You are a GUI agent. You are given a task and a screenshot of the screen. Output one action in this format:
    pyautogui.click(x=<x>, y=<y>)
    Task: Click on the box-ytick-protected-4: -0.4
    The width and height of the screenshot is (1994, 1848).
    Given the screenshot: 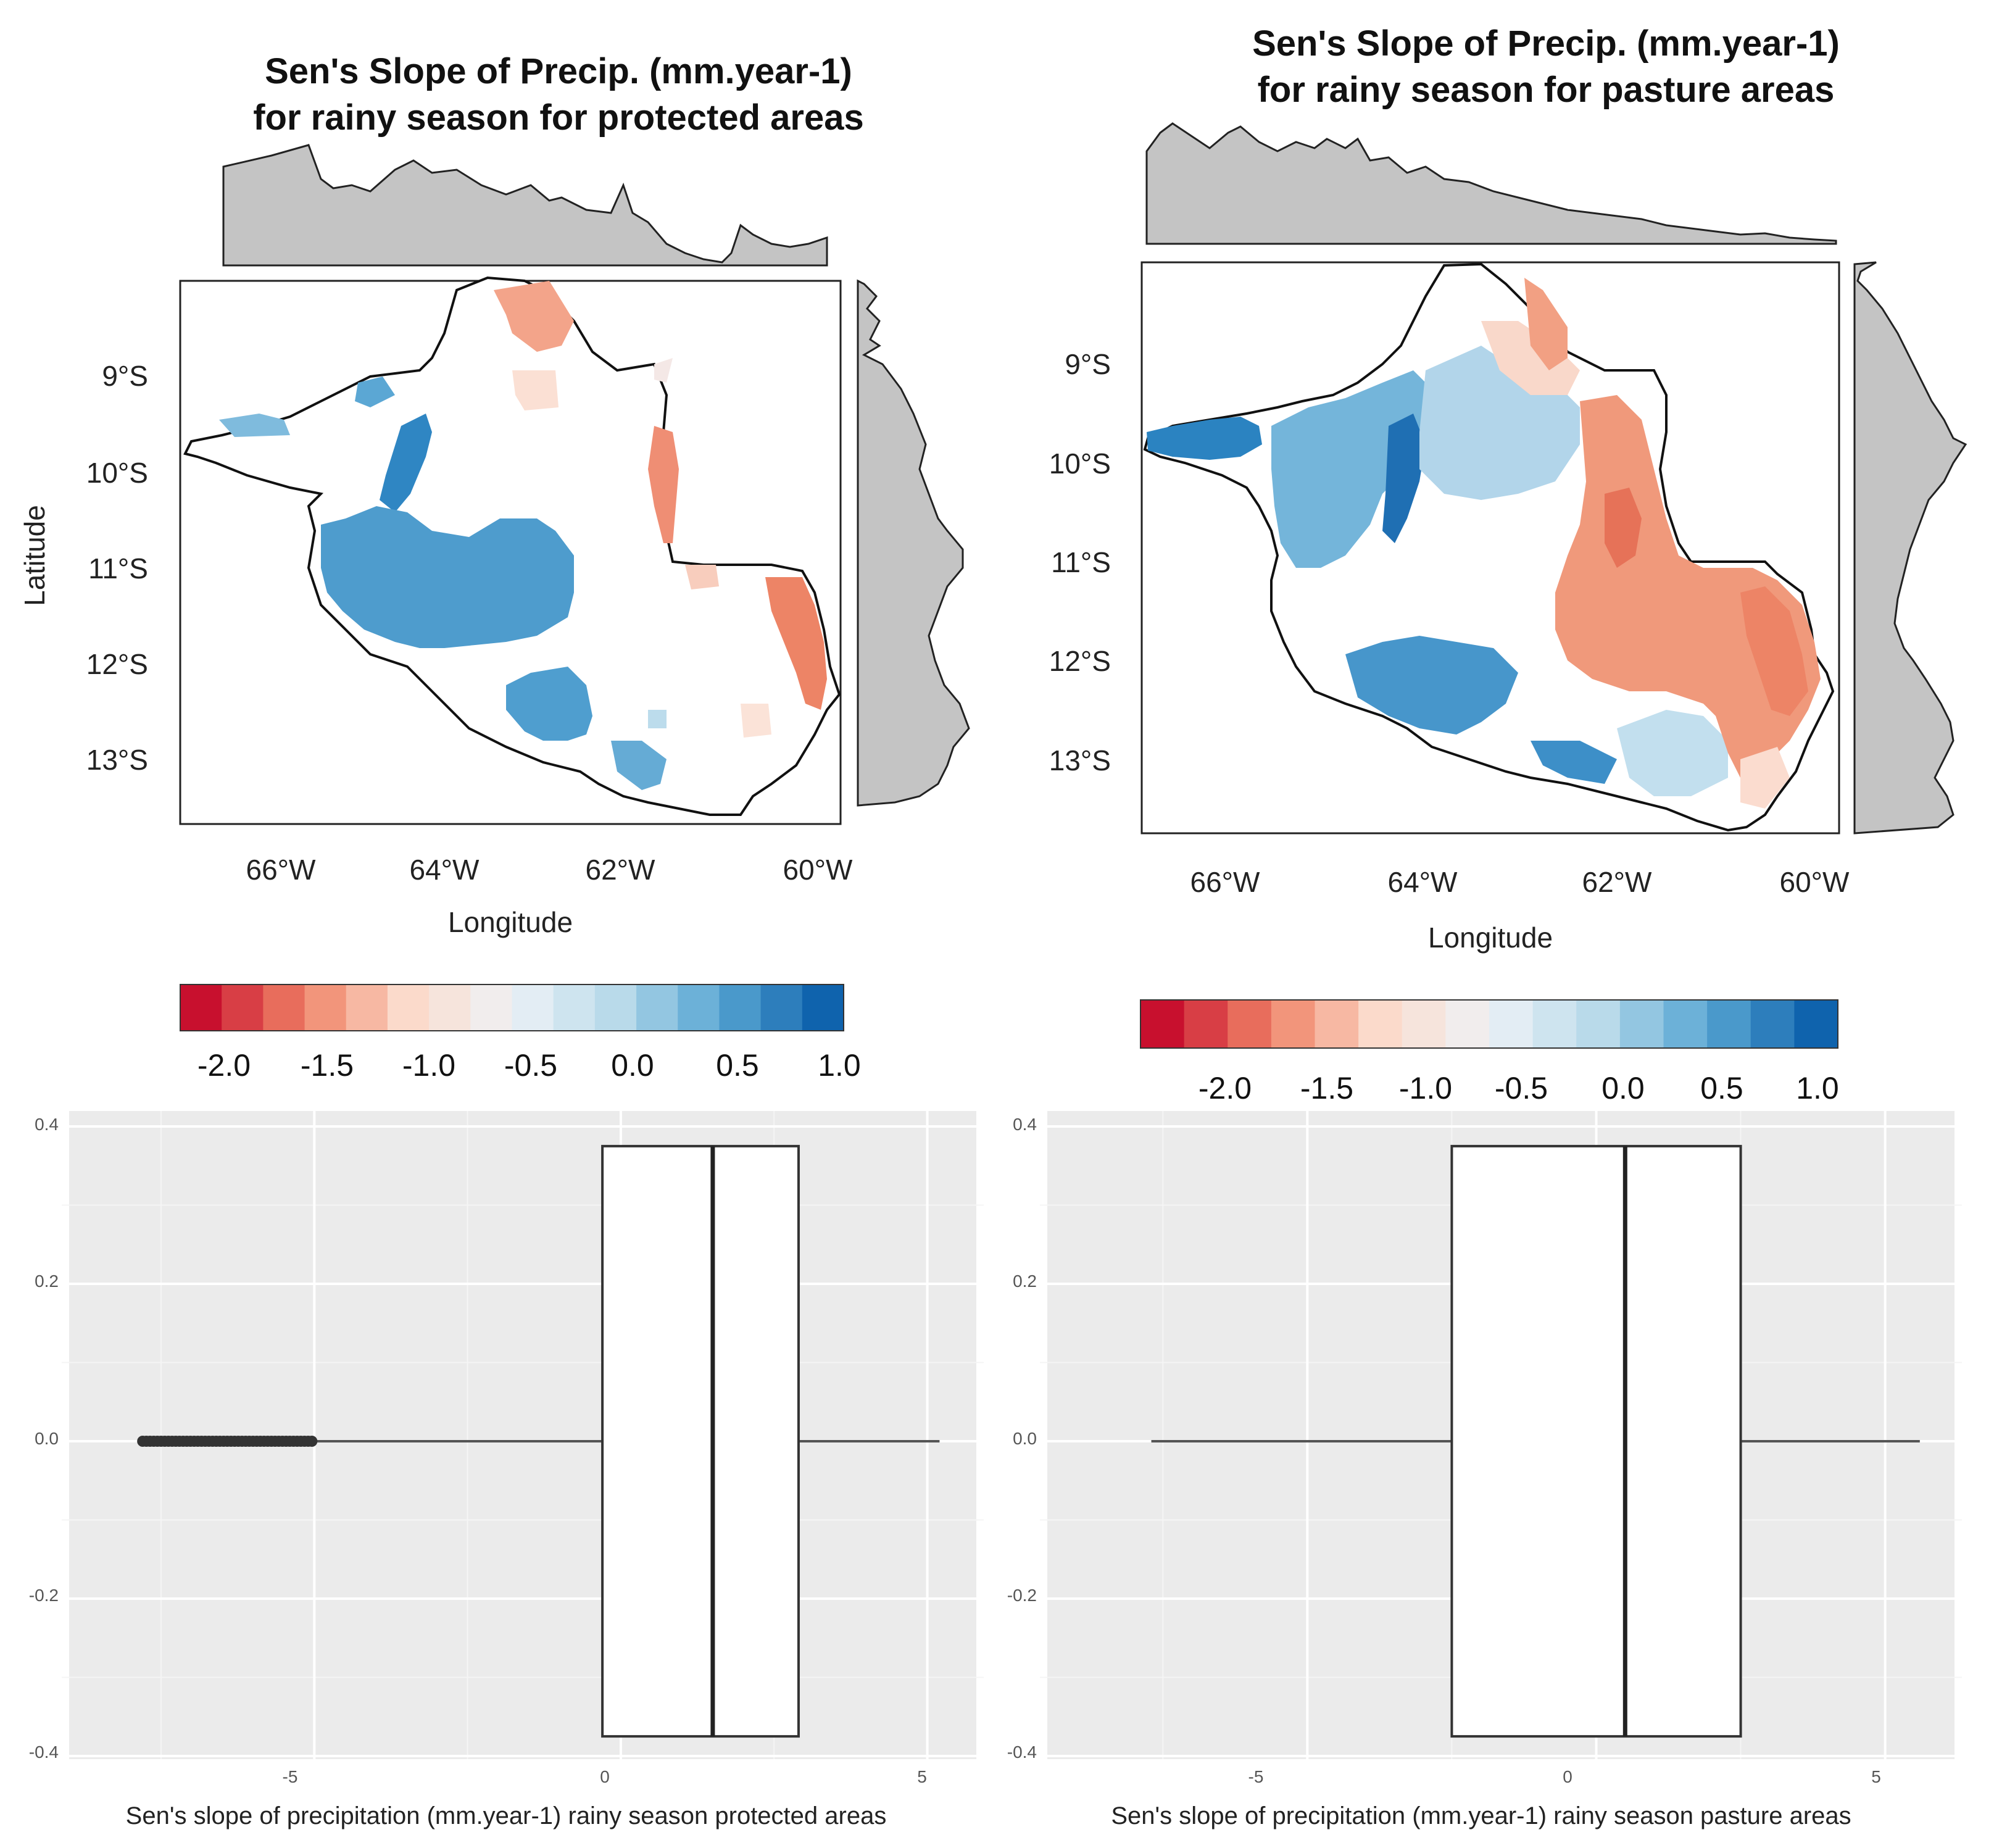 What is the action you would take?
    pyautogui.click(x=44, y=1752)
    